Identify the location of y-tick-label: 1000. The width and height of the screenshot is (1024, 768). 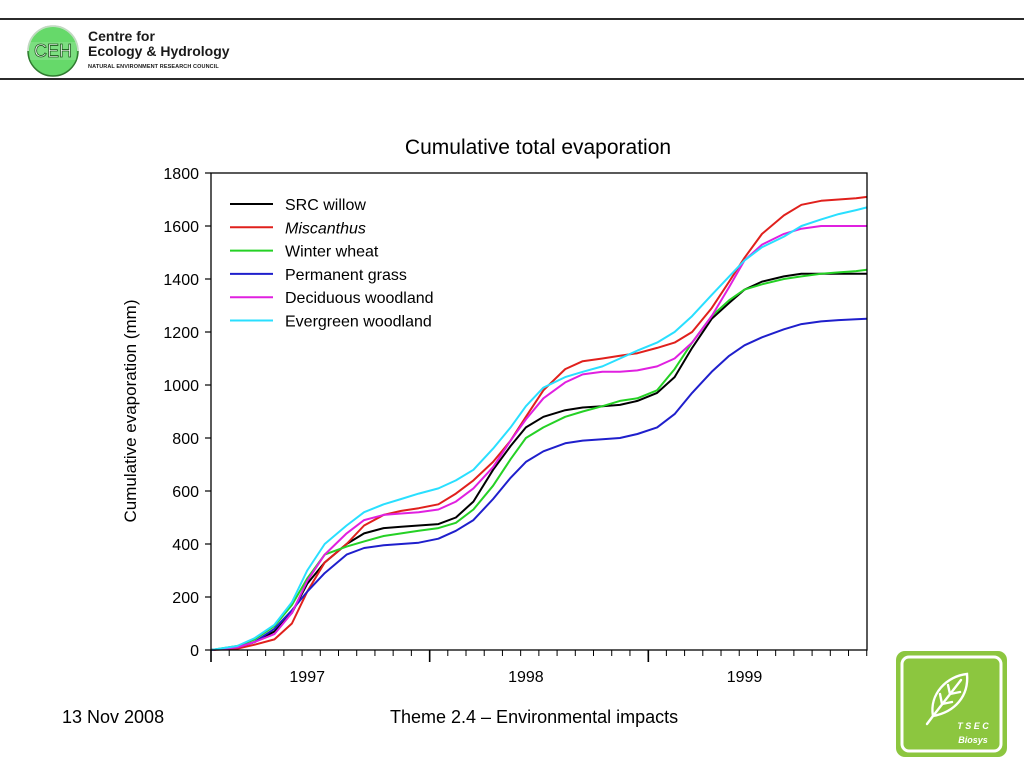
(181, 386).